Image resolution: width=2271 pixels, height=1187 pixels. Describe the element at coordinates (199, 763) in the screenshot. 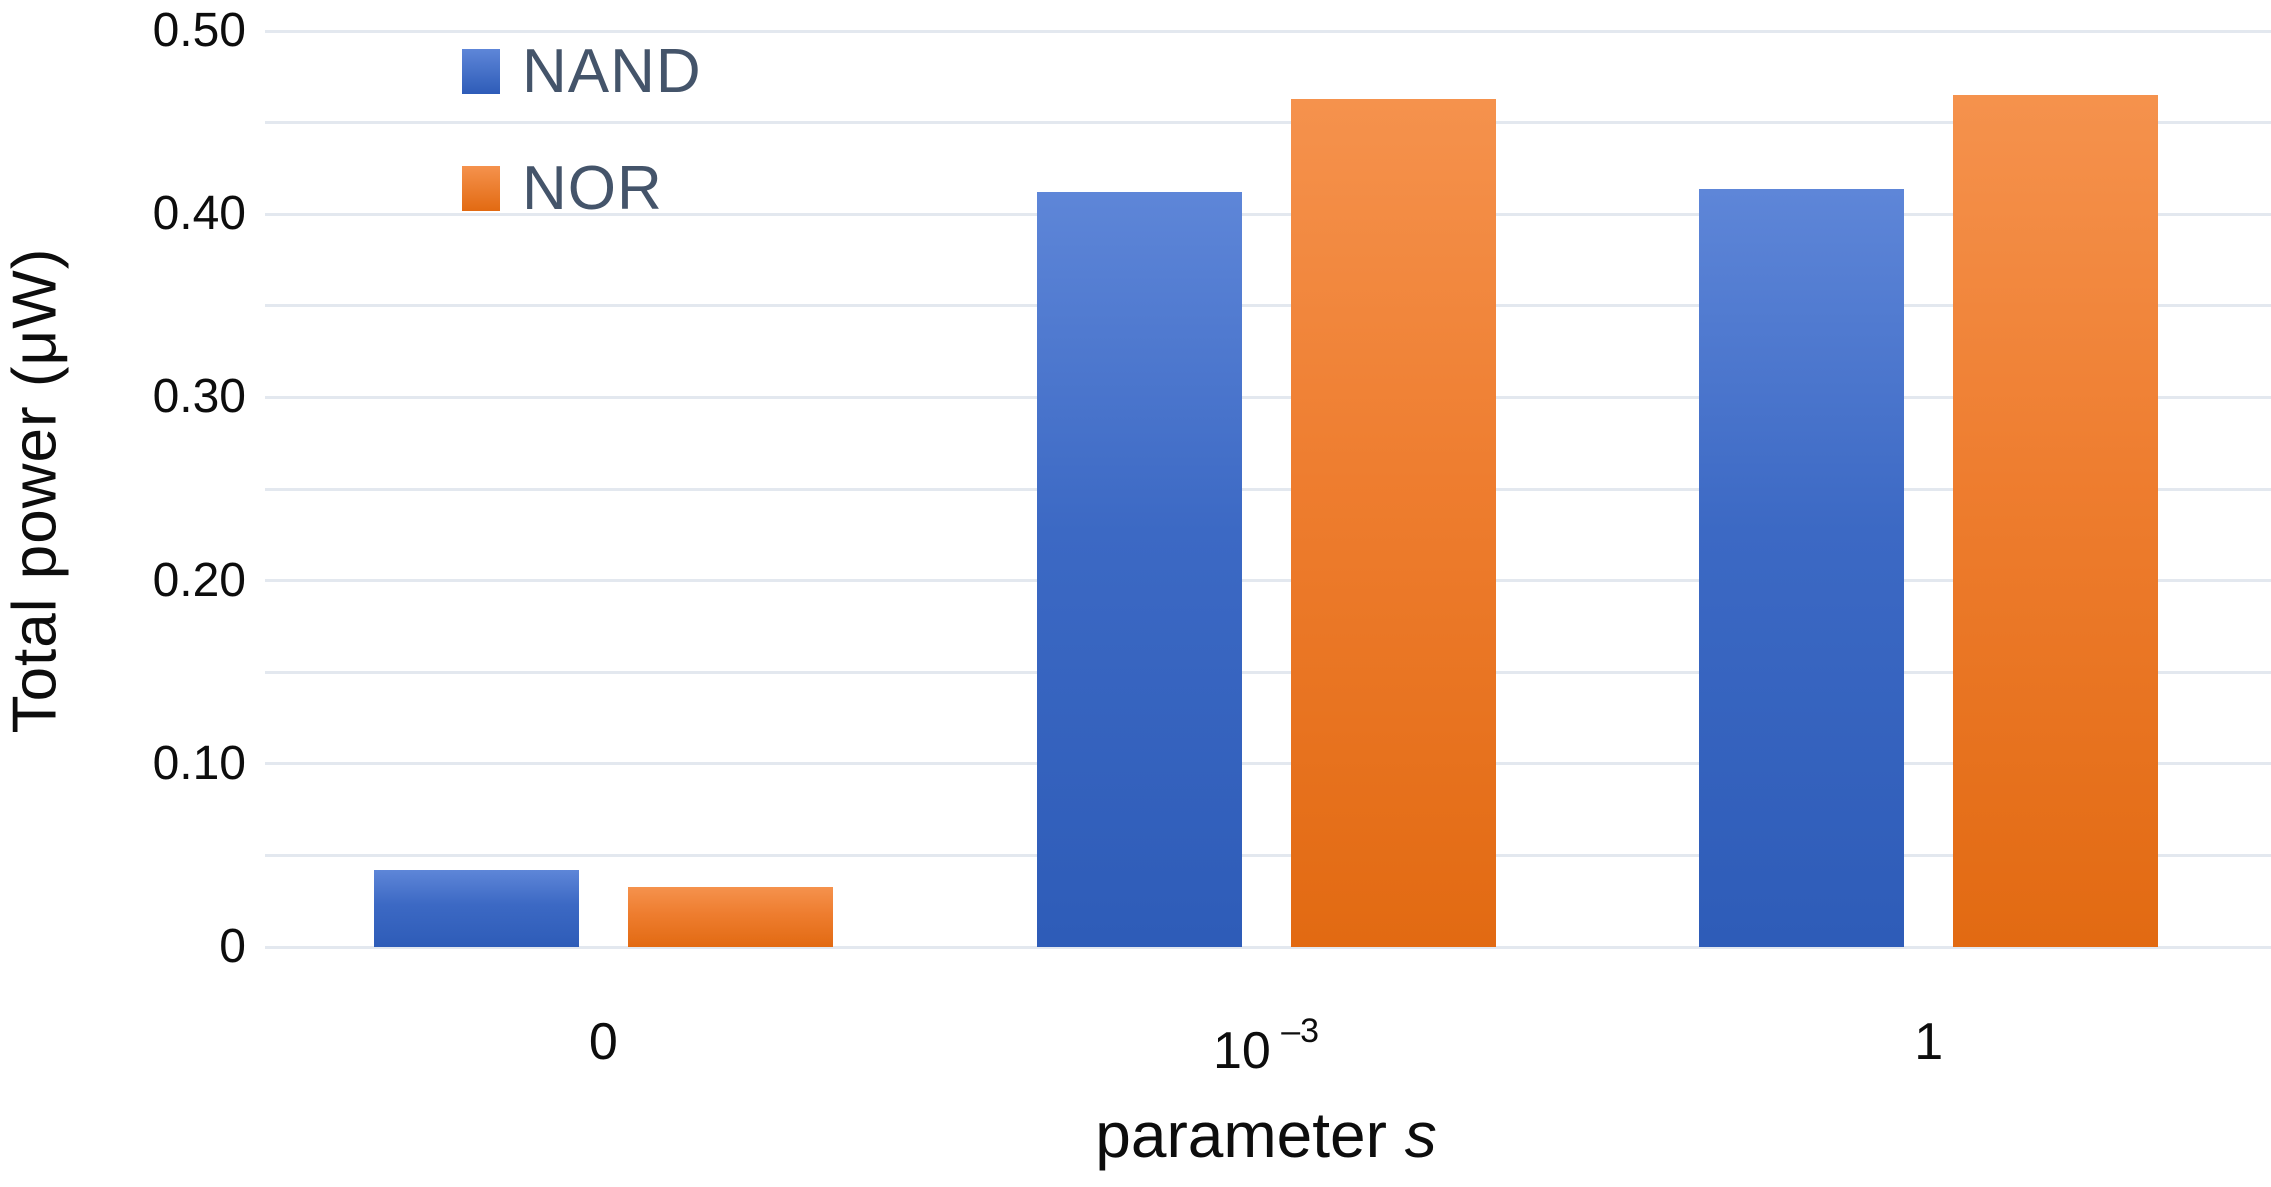

I see `y-tick-label: 0.10` at that location.